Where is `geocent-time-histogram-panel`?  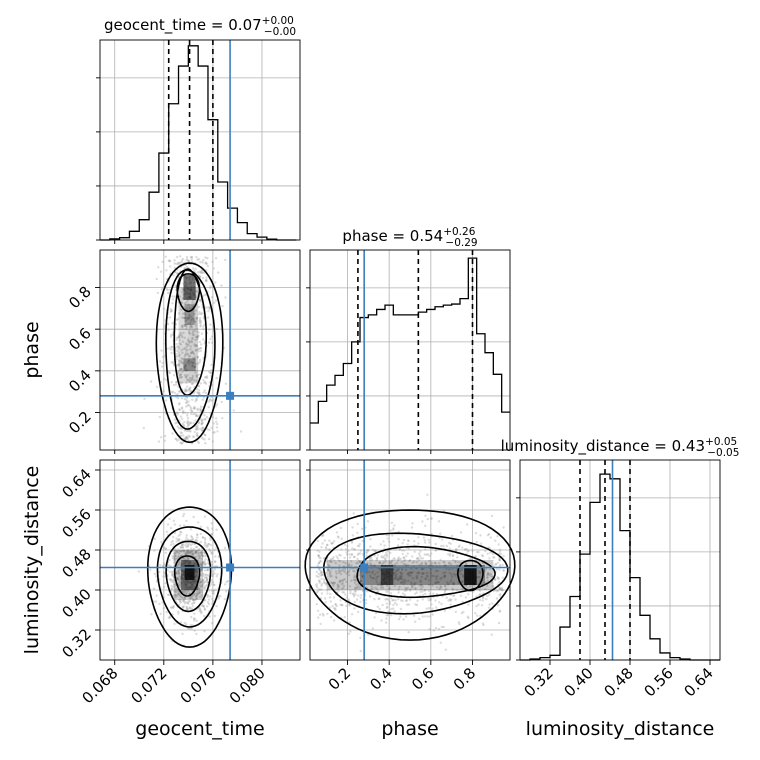
geocent-time-histogram-panel is located at coordinates (198, 140).